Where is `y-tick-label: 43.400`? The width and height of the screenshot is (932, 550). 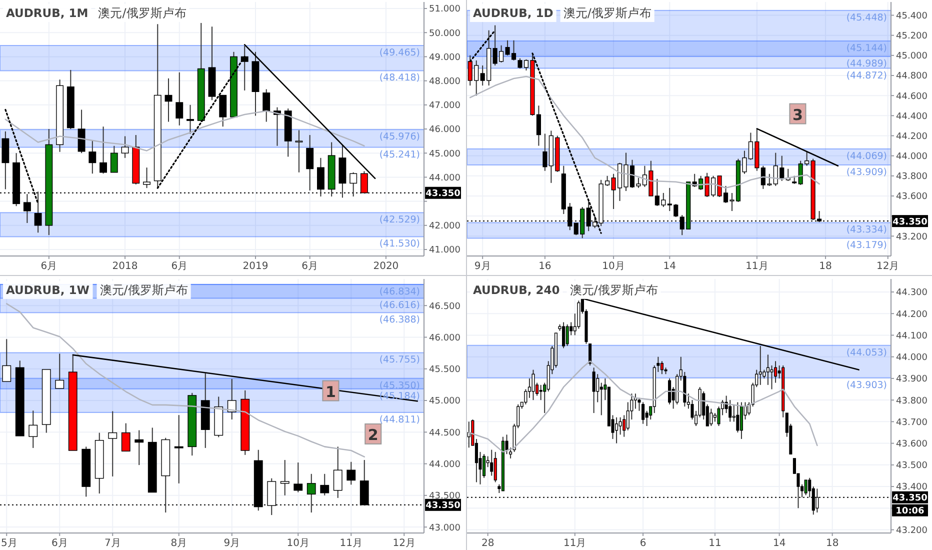 y-tick-label: 43.400 is located at coordinates (912, 487).